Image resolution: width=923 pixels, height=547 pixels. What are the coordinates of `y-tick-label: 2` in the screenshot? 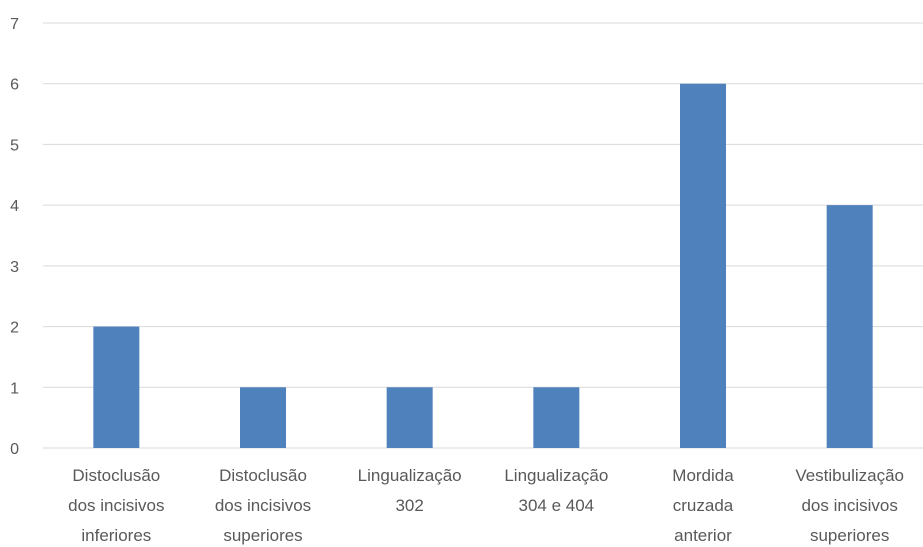 It's located at (14, 328).